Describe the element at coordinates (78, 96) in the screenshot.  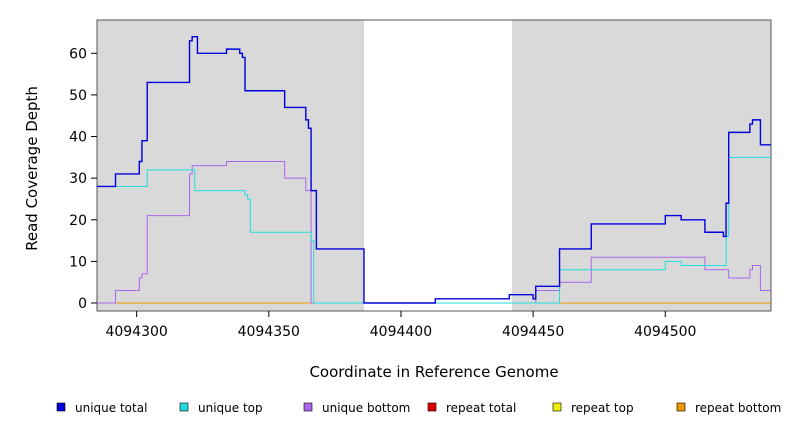
I see `y-tick-label: 50` at that location.